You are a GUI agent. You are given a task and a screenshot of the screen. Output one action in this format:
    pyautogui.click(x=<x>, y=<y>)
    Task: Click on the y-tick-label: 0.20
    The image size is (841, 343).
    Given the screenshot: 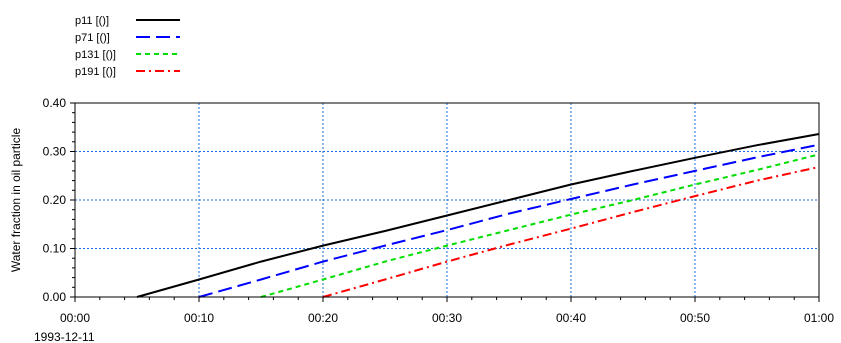 What is the action you would take?
    pyautogui.click(x=55, y=200)
    